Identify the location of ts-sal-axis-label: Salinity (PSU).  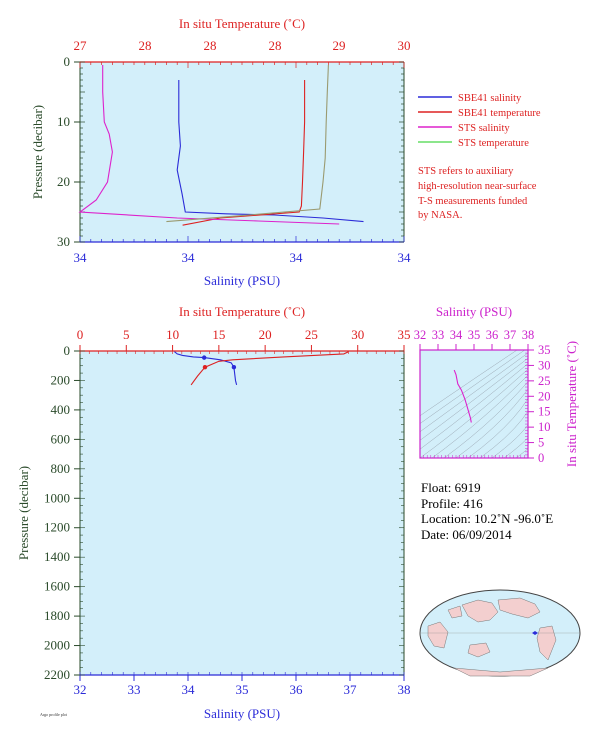
(474, 311).